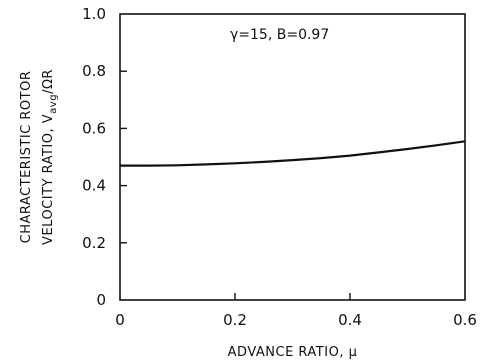 The width and height of the screenshot is (482, 362). What do you see at coordinates (101, 300) in the screenshot?
I see `y-tick-label: 0` at bounding box center [101, 300].